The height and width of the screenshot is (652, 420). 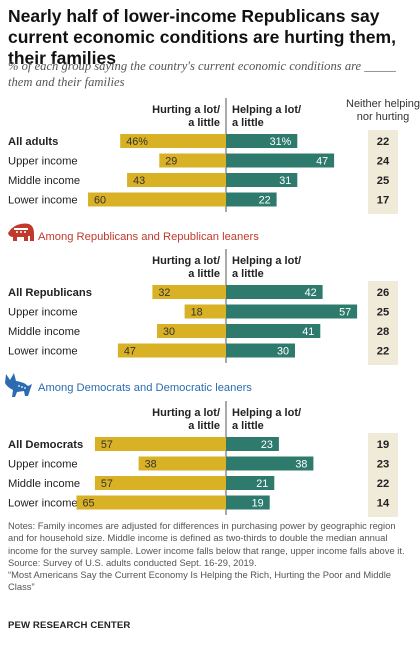 What do you see at coordinates (262, 484) in the screenshot?
I see `helping-value-label: 21` at bounding box center [262, 484].